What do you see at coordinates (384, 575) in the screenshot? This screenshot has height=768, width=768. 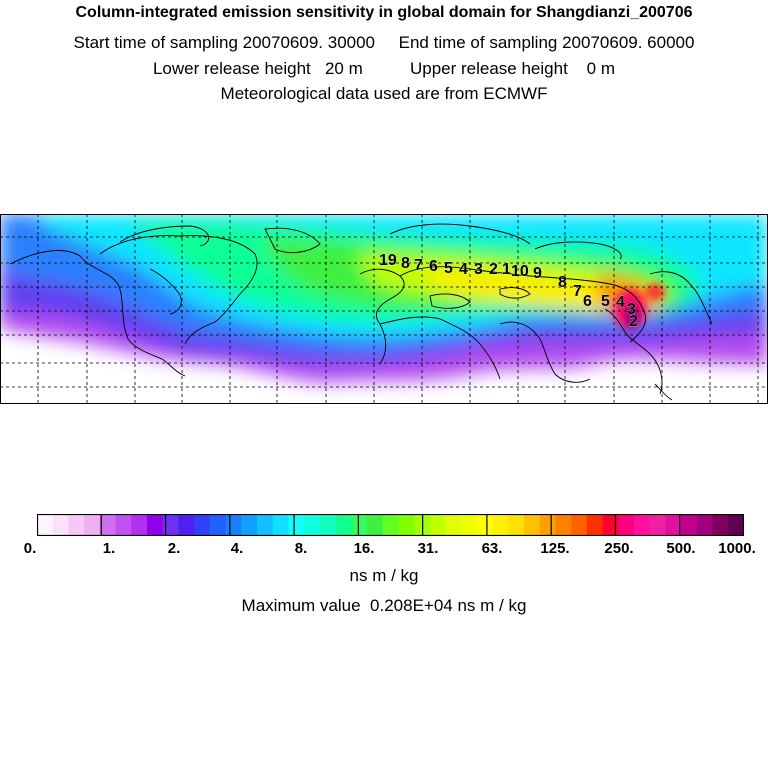 I see `colorbar-unit: ns m / kg` at bounding box center [384, 575].